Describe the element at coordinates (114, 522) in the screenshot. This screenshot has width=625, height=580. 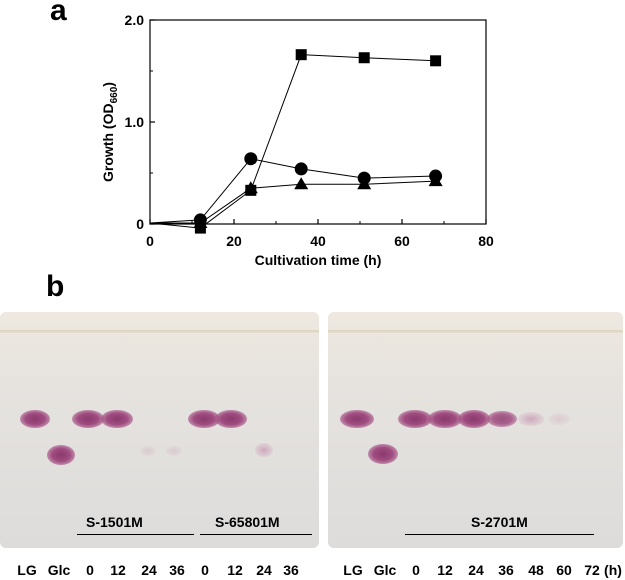
I see `strain-label-s1501m: S-1501M` at that location.